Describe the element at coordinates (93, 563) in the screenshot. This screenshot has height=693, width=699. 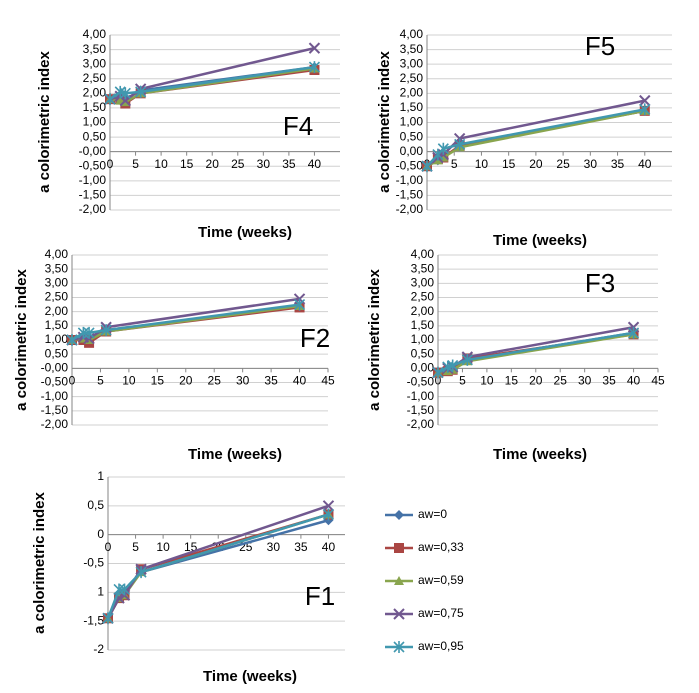
I see `y-tick-label: -0,5` at that location.